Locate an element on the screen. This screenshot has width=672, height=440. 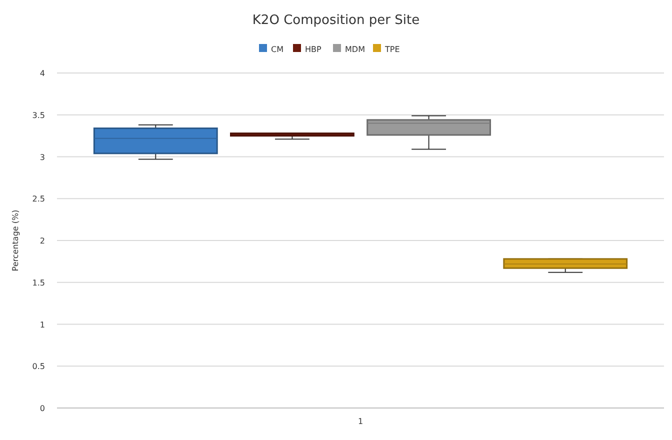
legend-label: HBP is located at coordinates (313, 49).